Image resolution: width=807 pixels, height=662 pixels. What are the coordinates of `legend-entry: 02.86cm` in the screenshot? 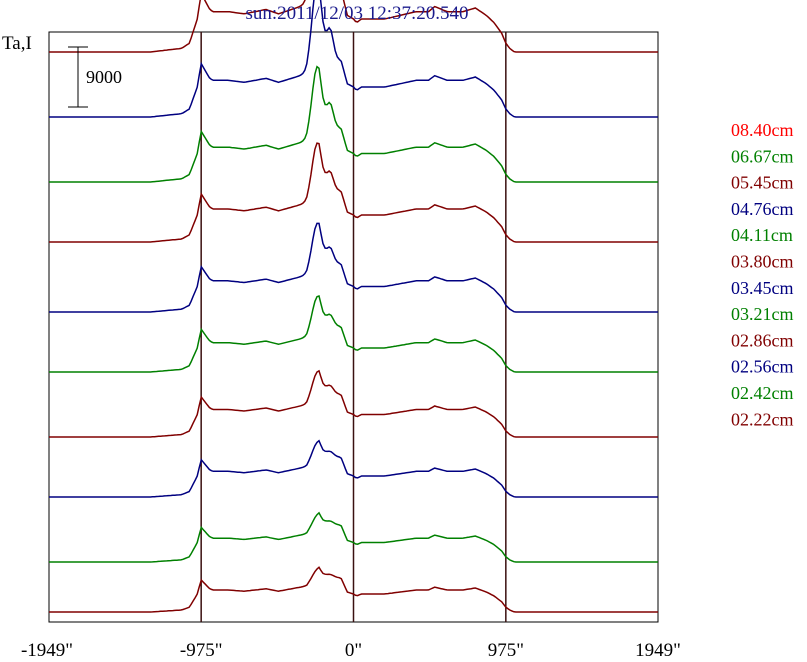 It's located at (762, 340).